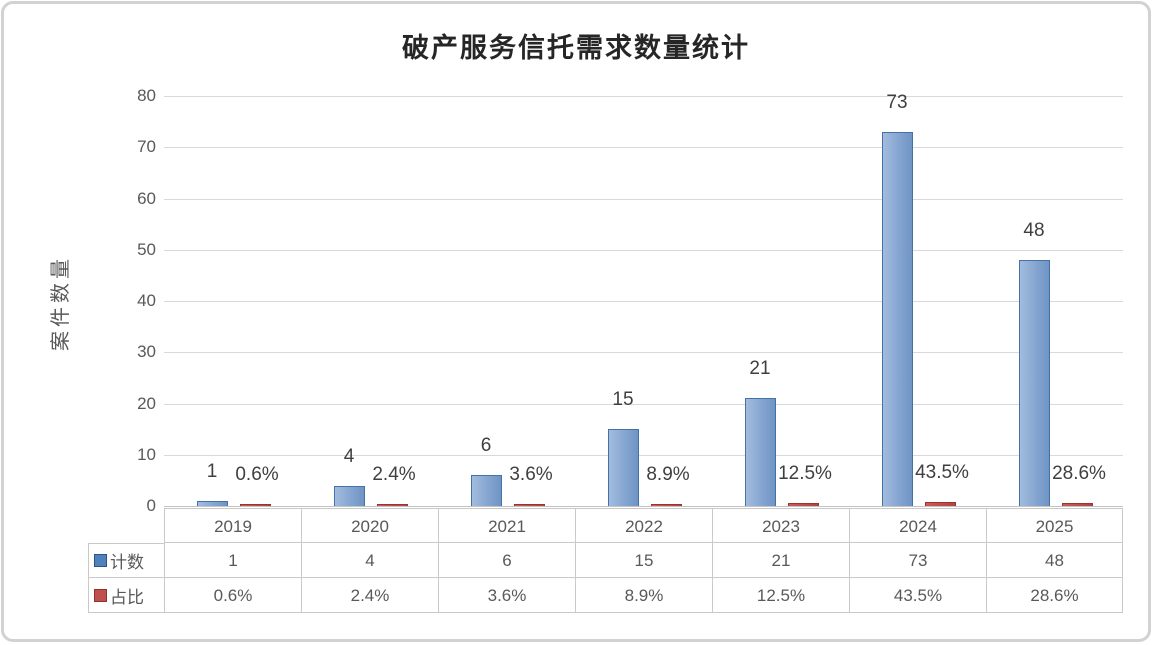 The height and width of the screenshot is (645, 1154). What do you see at coordinates (146, 249) in the screenshot?
I see `y-tick-label: 50` at bounding box center [146, 249].